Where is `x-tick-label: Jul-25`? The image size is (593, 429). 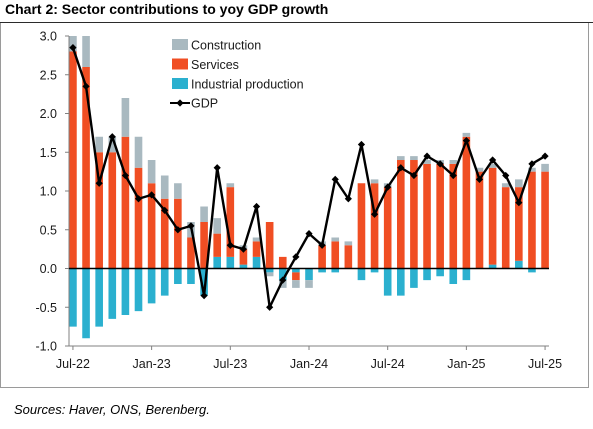 x-tick-label: Jul-25 is located at coordinates (545, 364).